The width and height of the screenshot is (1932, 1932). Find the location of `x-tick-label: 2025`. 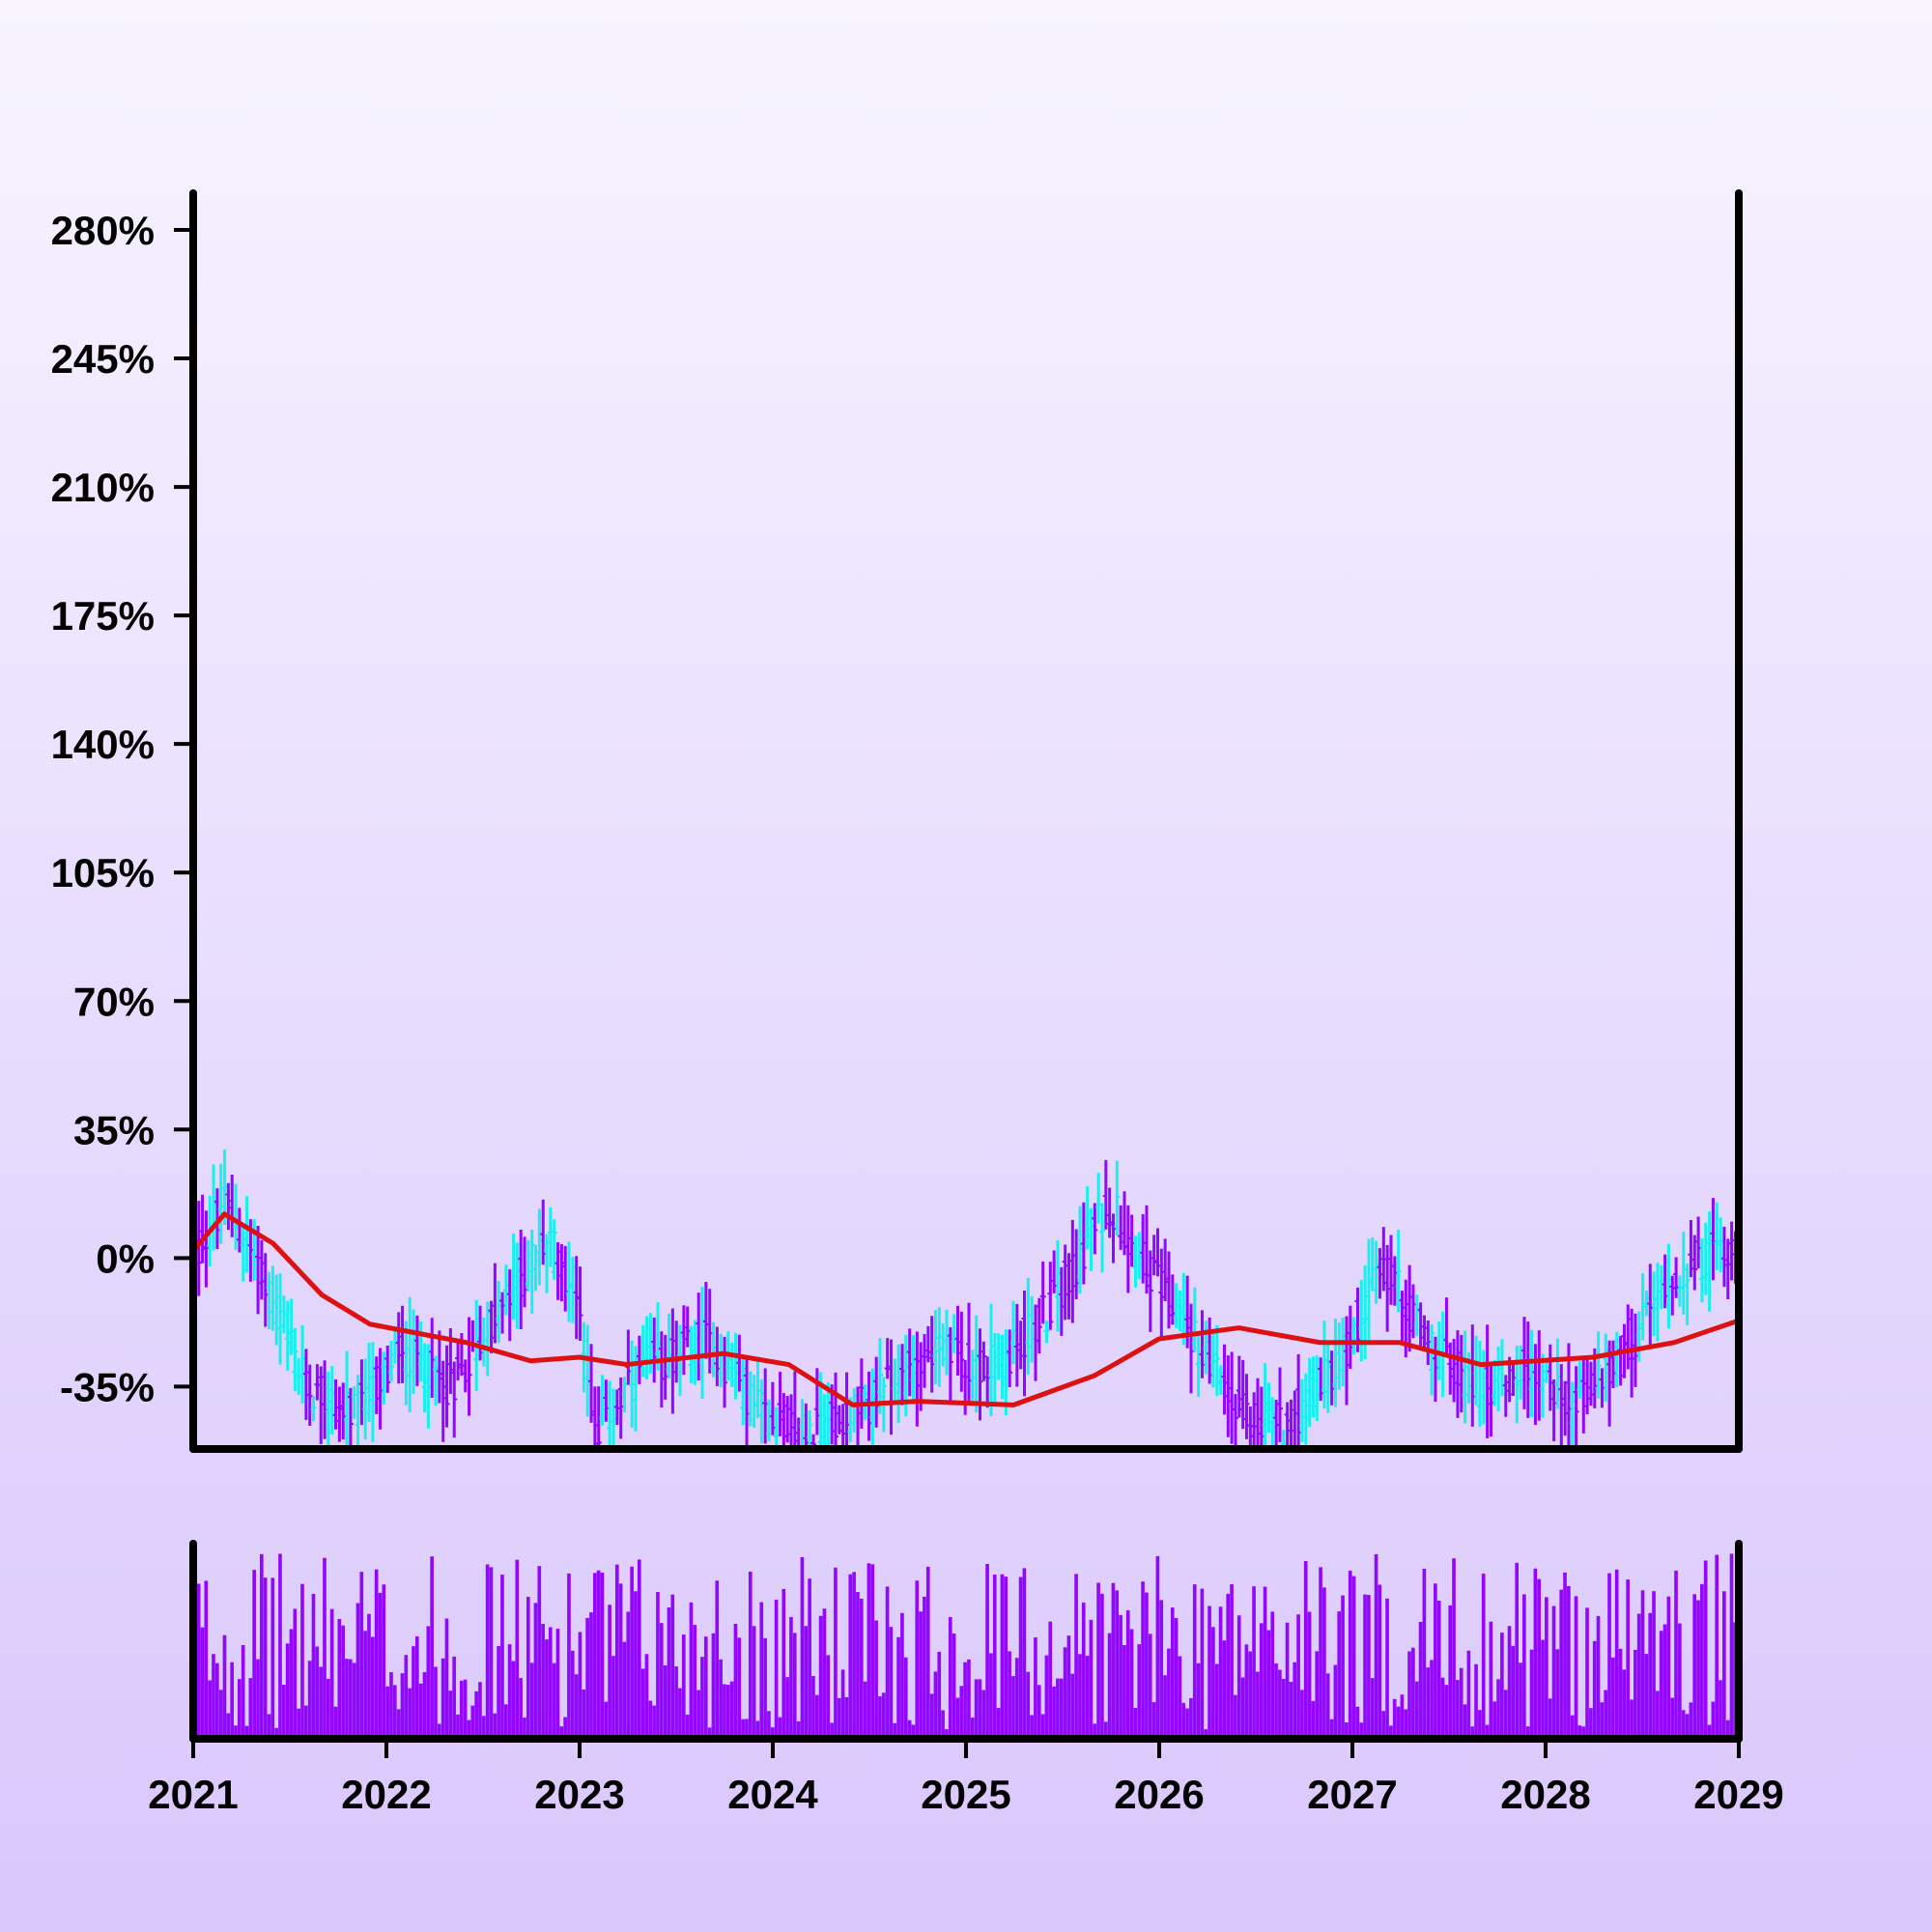

x-tick-label: 2025 is located at coordinates (965, 1794).